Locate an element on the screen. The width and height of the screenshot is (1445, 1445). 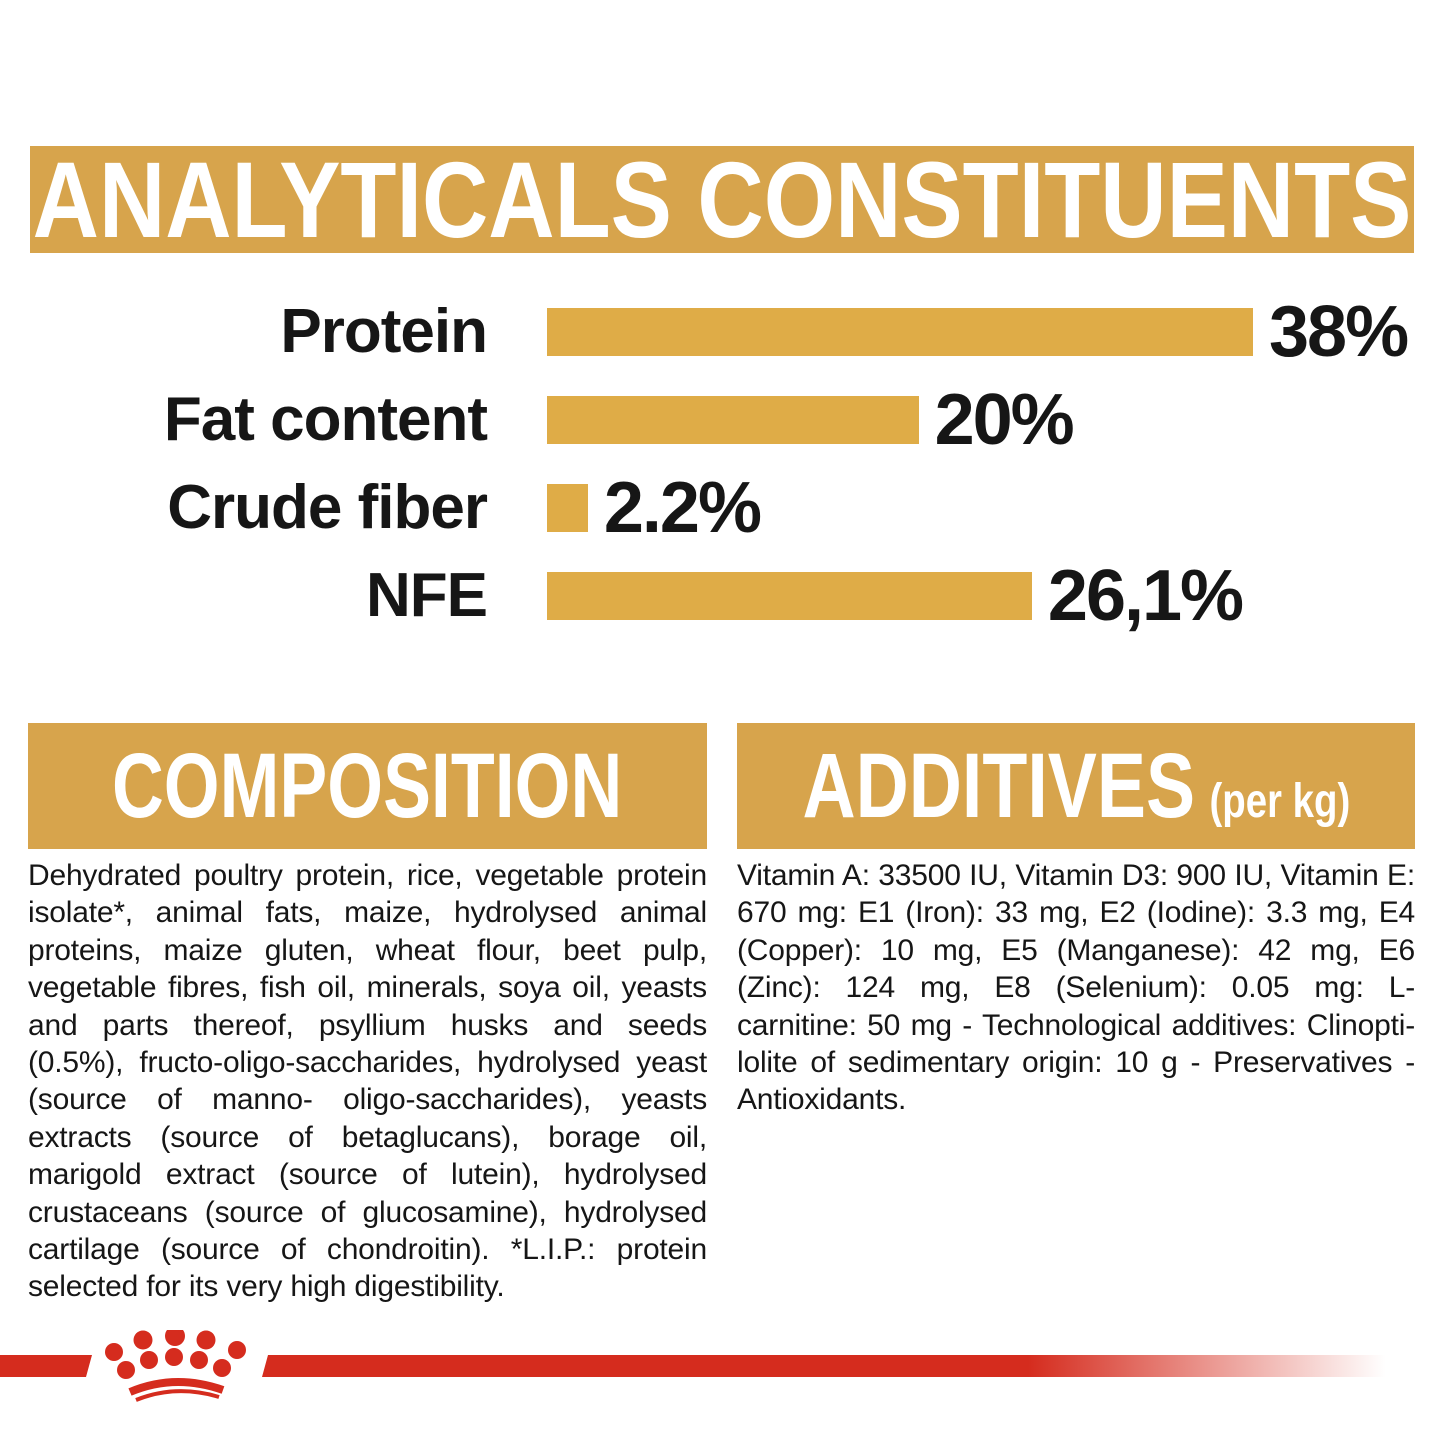
analyticals-banner: ANALYTICALS CONSTITUENTS is located at coordinates (722, 199).